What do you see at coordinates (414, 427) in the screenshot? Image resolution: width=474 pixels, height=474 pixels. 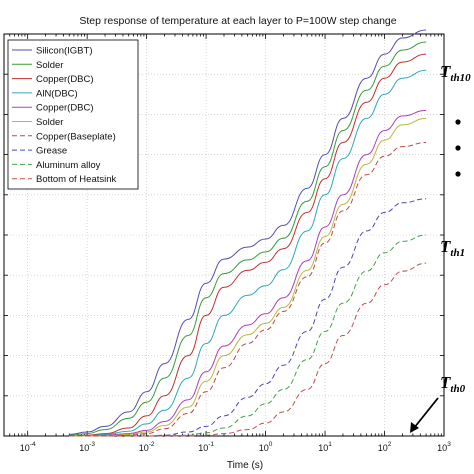 I see `annotation-arrowhead` at bounding box center [414, 427].